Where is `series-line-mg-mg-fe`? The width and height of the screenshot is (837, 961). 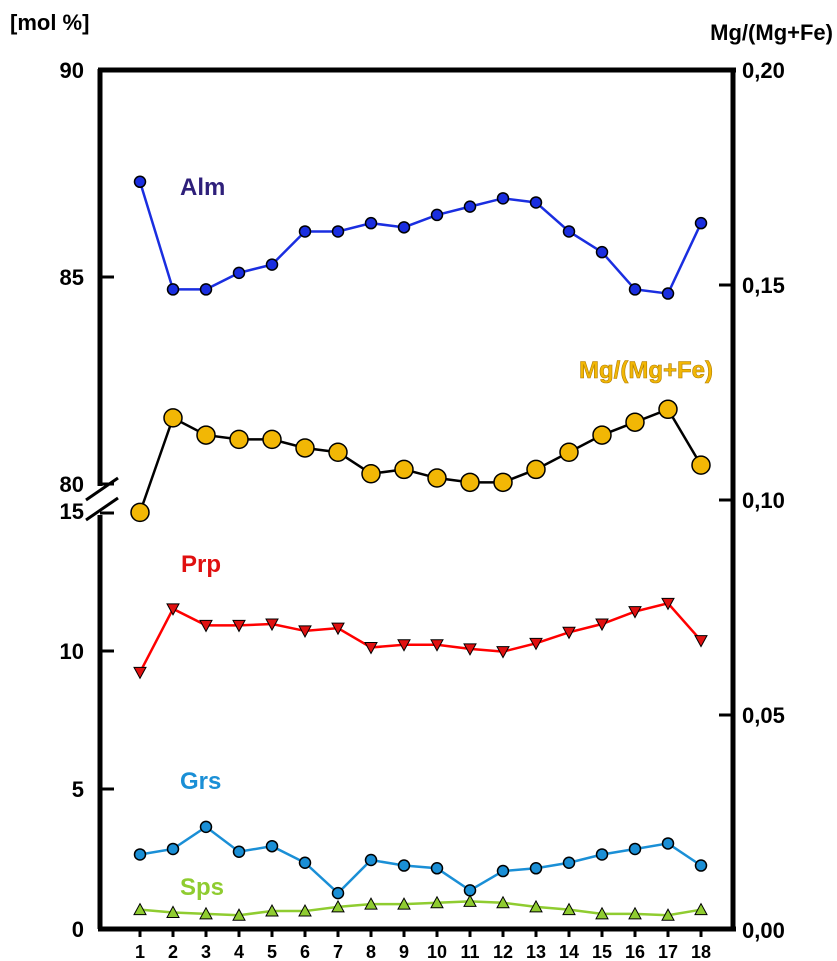 series-line-mg-mg-fe is located at coordinates (420, 460).